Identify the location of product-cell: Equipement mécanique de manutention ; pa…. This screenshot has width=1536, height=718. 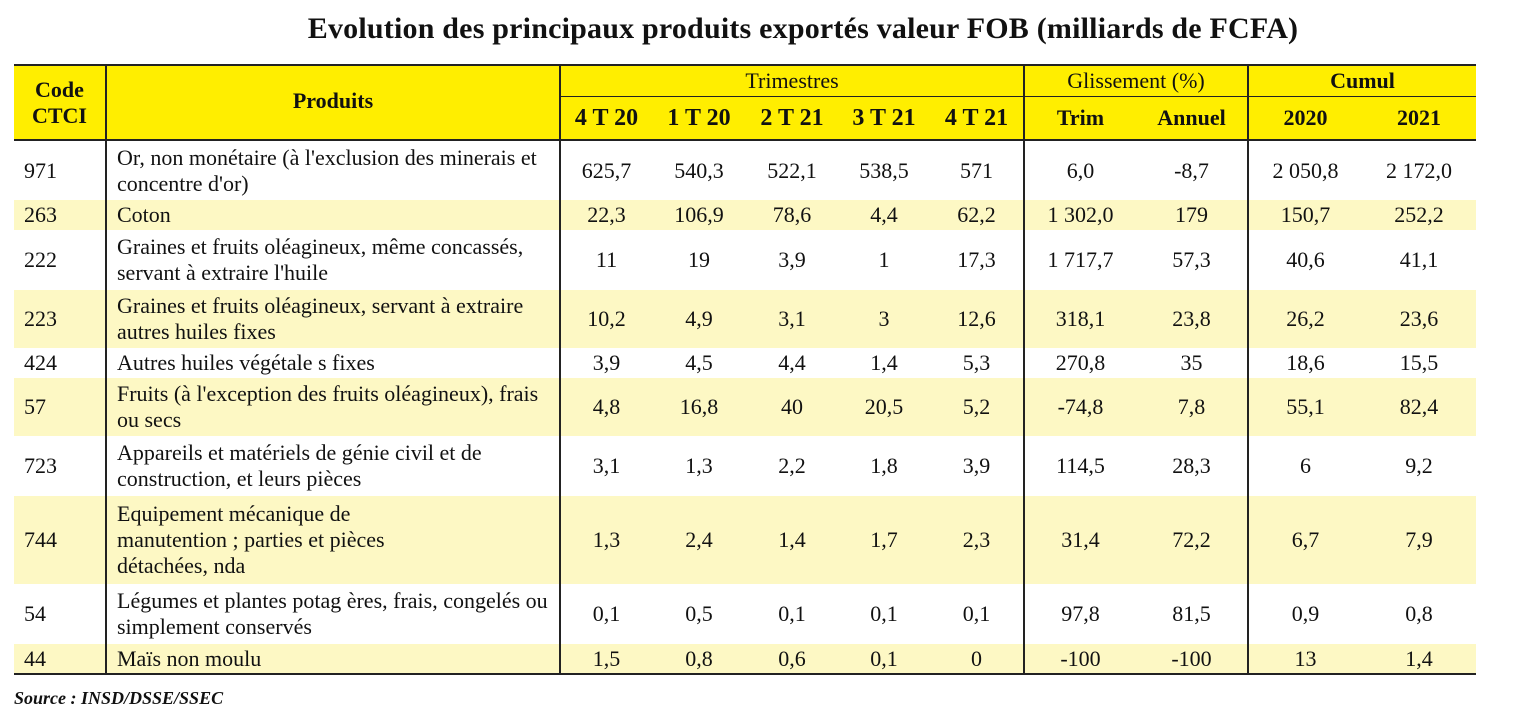
(332, 540).